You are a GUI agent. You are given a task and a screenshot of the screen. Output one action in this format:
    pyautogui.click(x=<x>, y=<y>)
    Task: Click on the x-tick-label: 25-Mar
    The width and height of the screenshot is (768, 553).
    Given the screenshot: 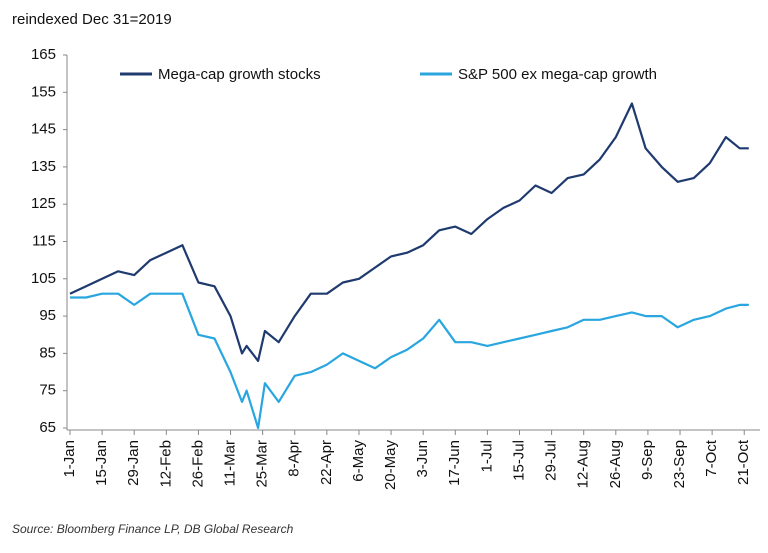 What is the action you would take?
    pyautogui.click(x=262, y=464)
    